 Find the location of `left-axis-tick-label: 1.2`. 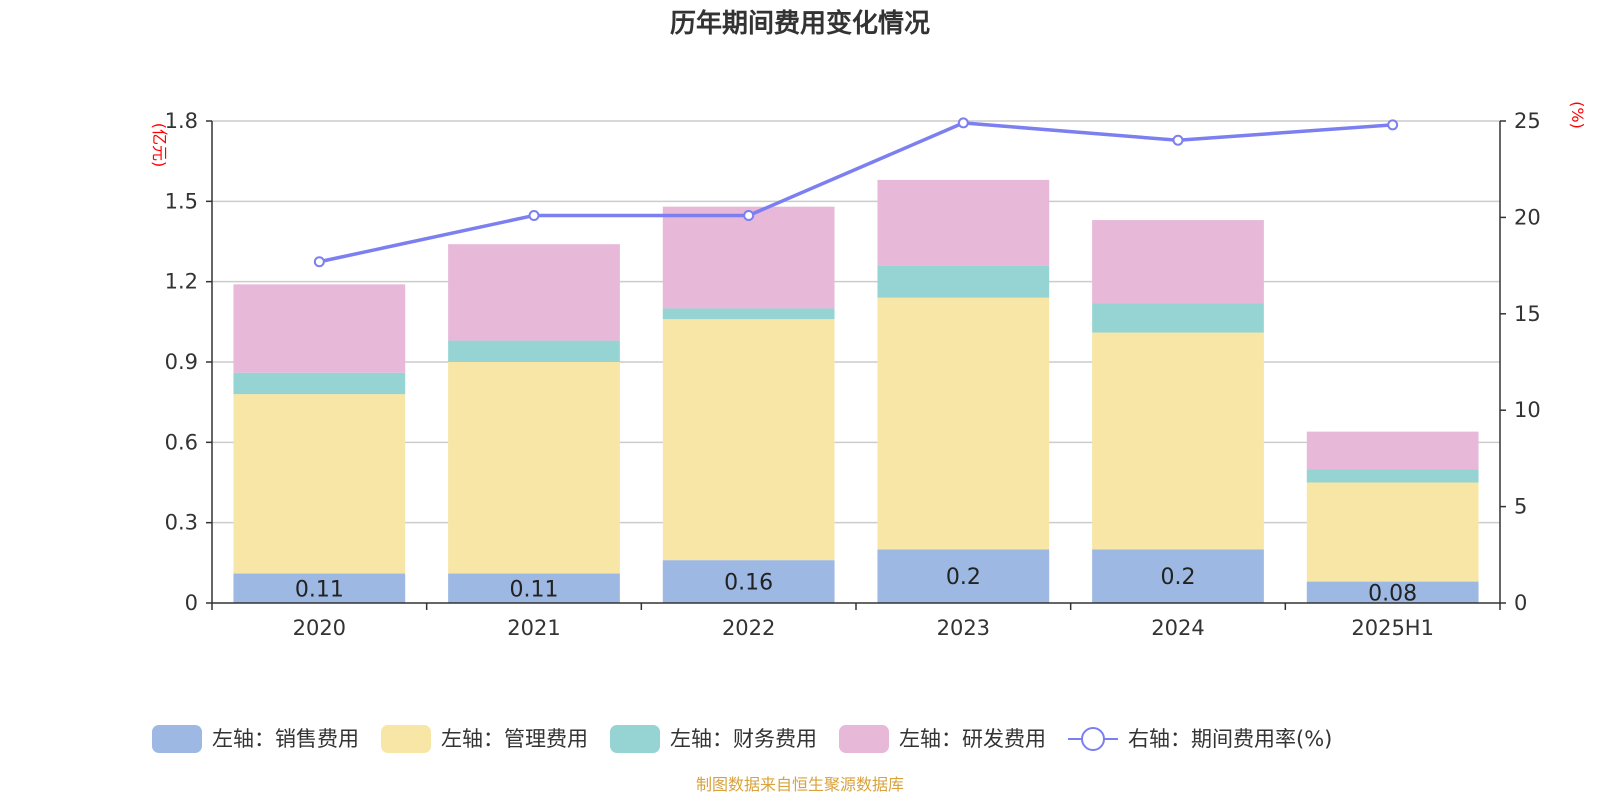

left-axis-tick-label: 1.2 is located at coordinates (181, 282).